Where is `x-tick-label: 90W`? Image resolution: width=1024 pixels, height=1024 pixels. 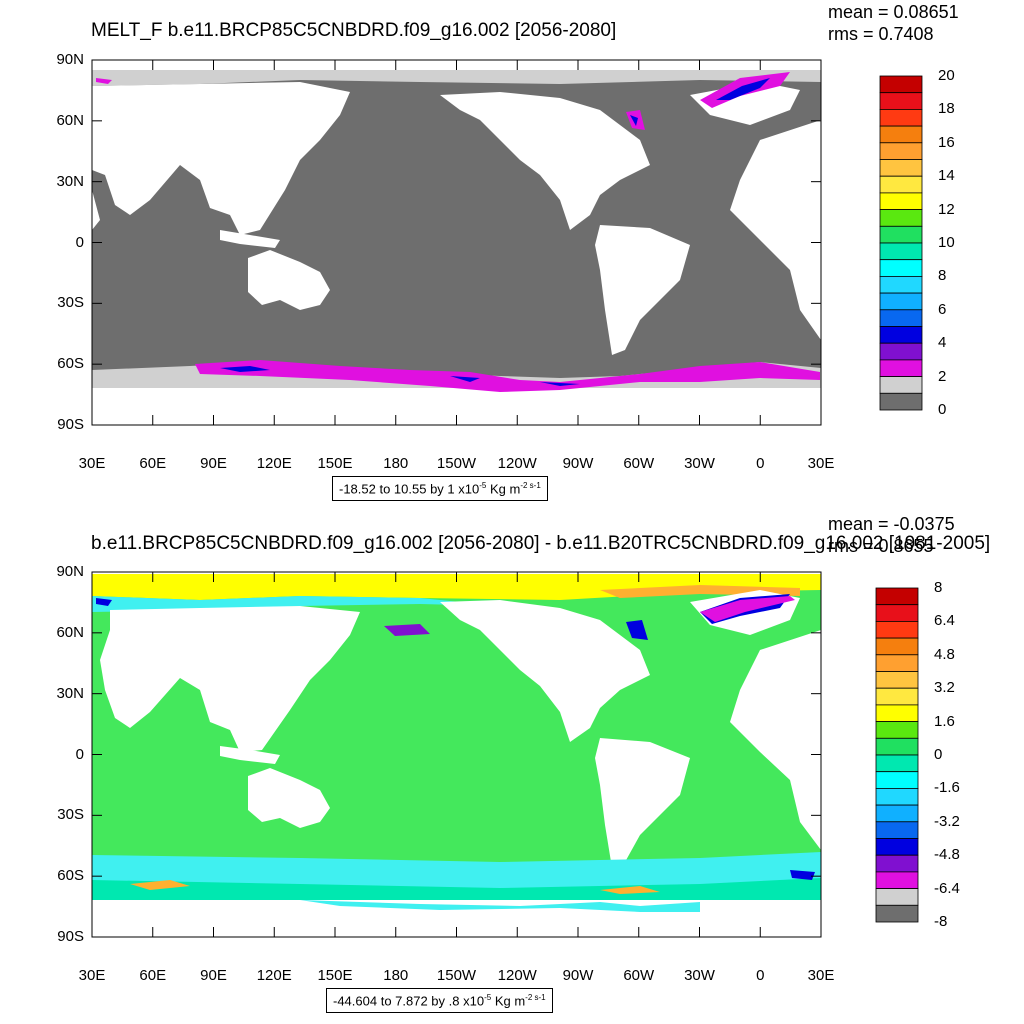 x-tick-label: 90W is located at coordinates (578, 975).